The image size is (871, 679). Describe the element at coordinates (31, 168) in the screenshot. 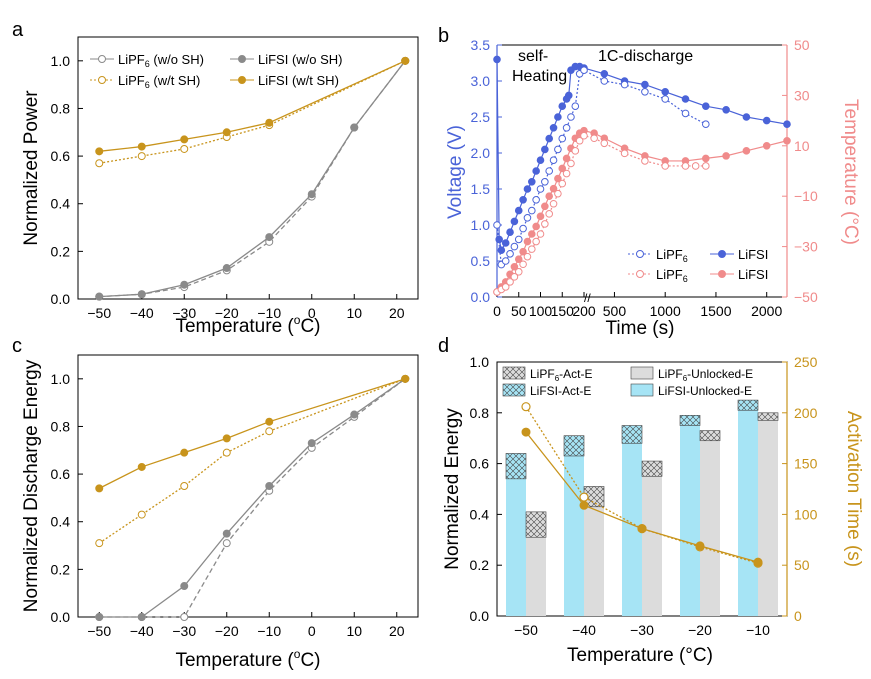

I see `y-axis-label: Normalized Power` at that location.